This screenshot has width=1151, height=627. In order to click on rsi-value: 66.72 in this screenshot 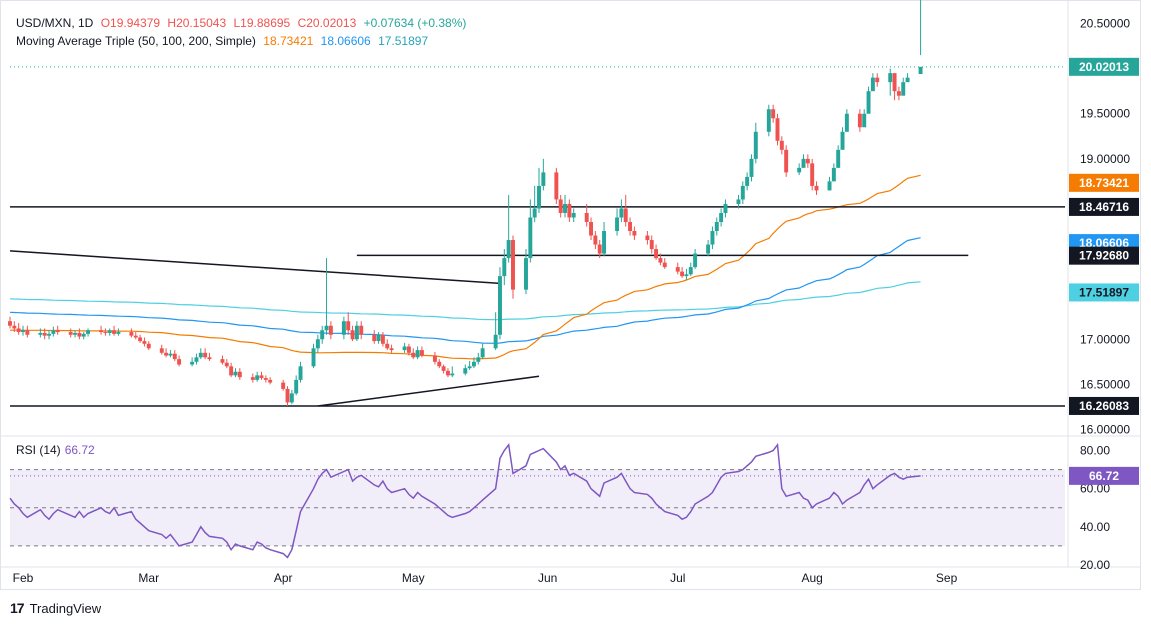, I will do `click(79, 450)`.